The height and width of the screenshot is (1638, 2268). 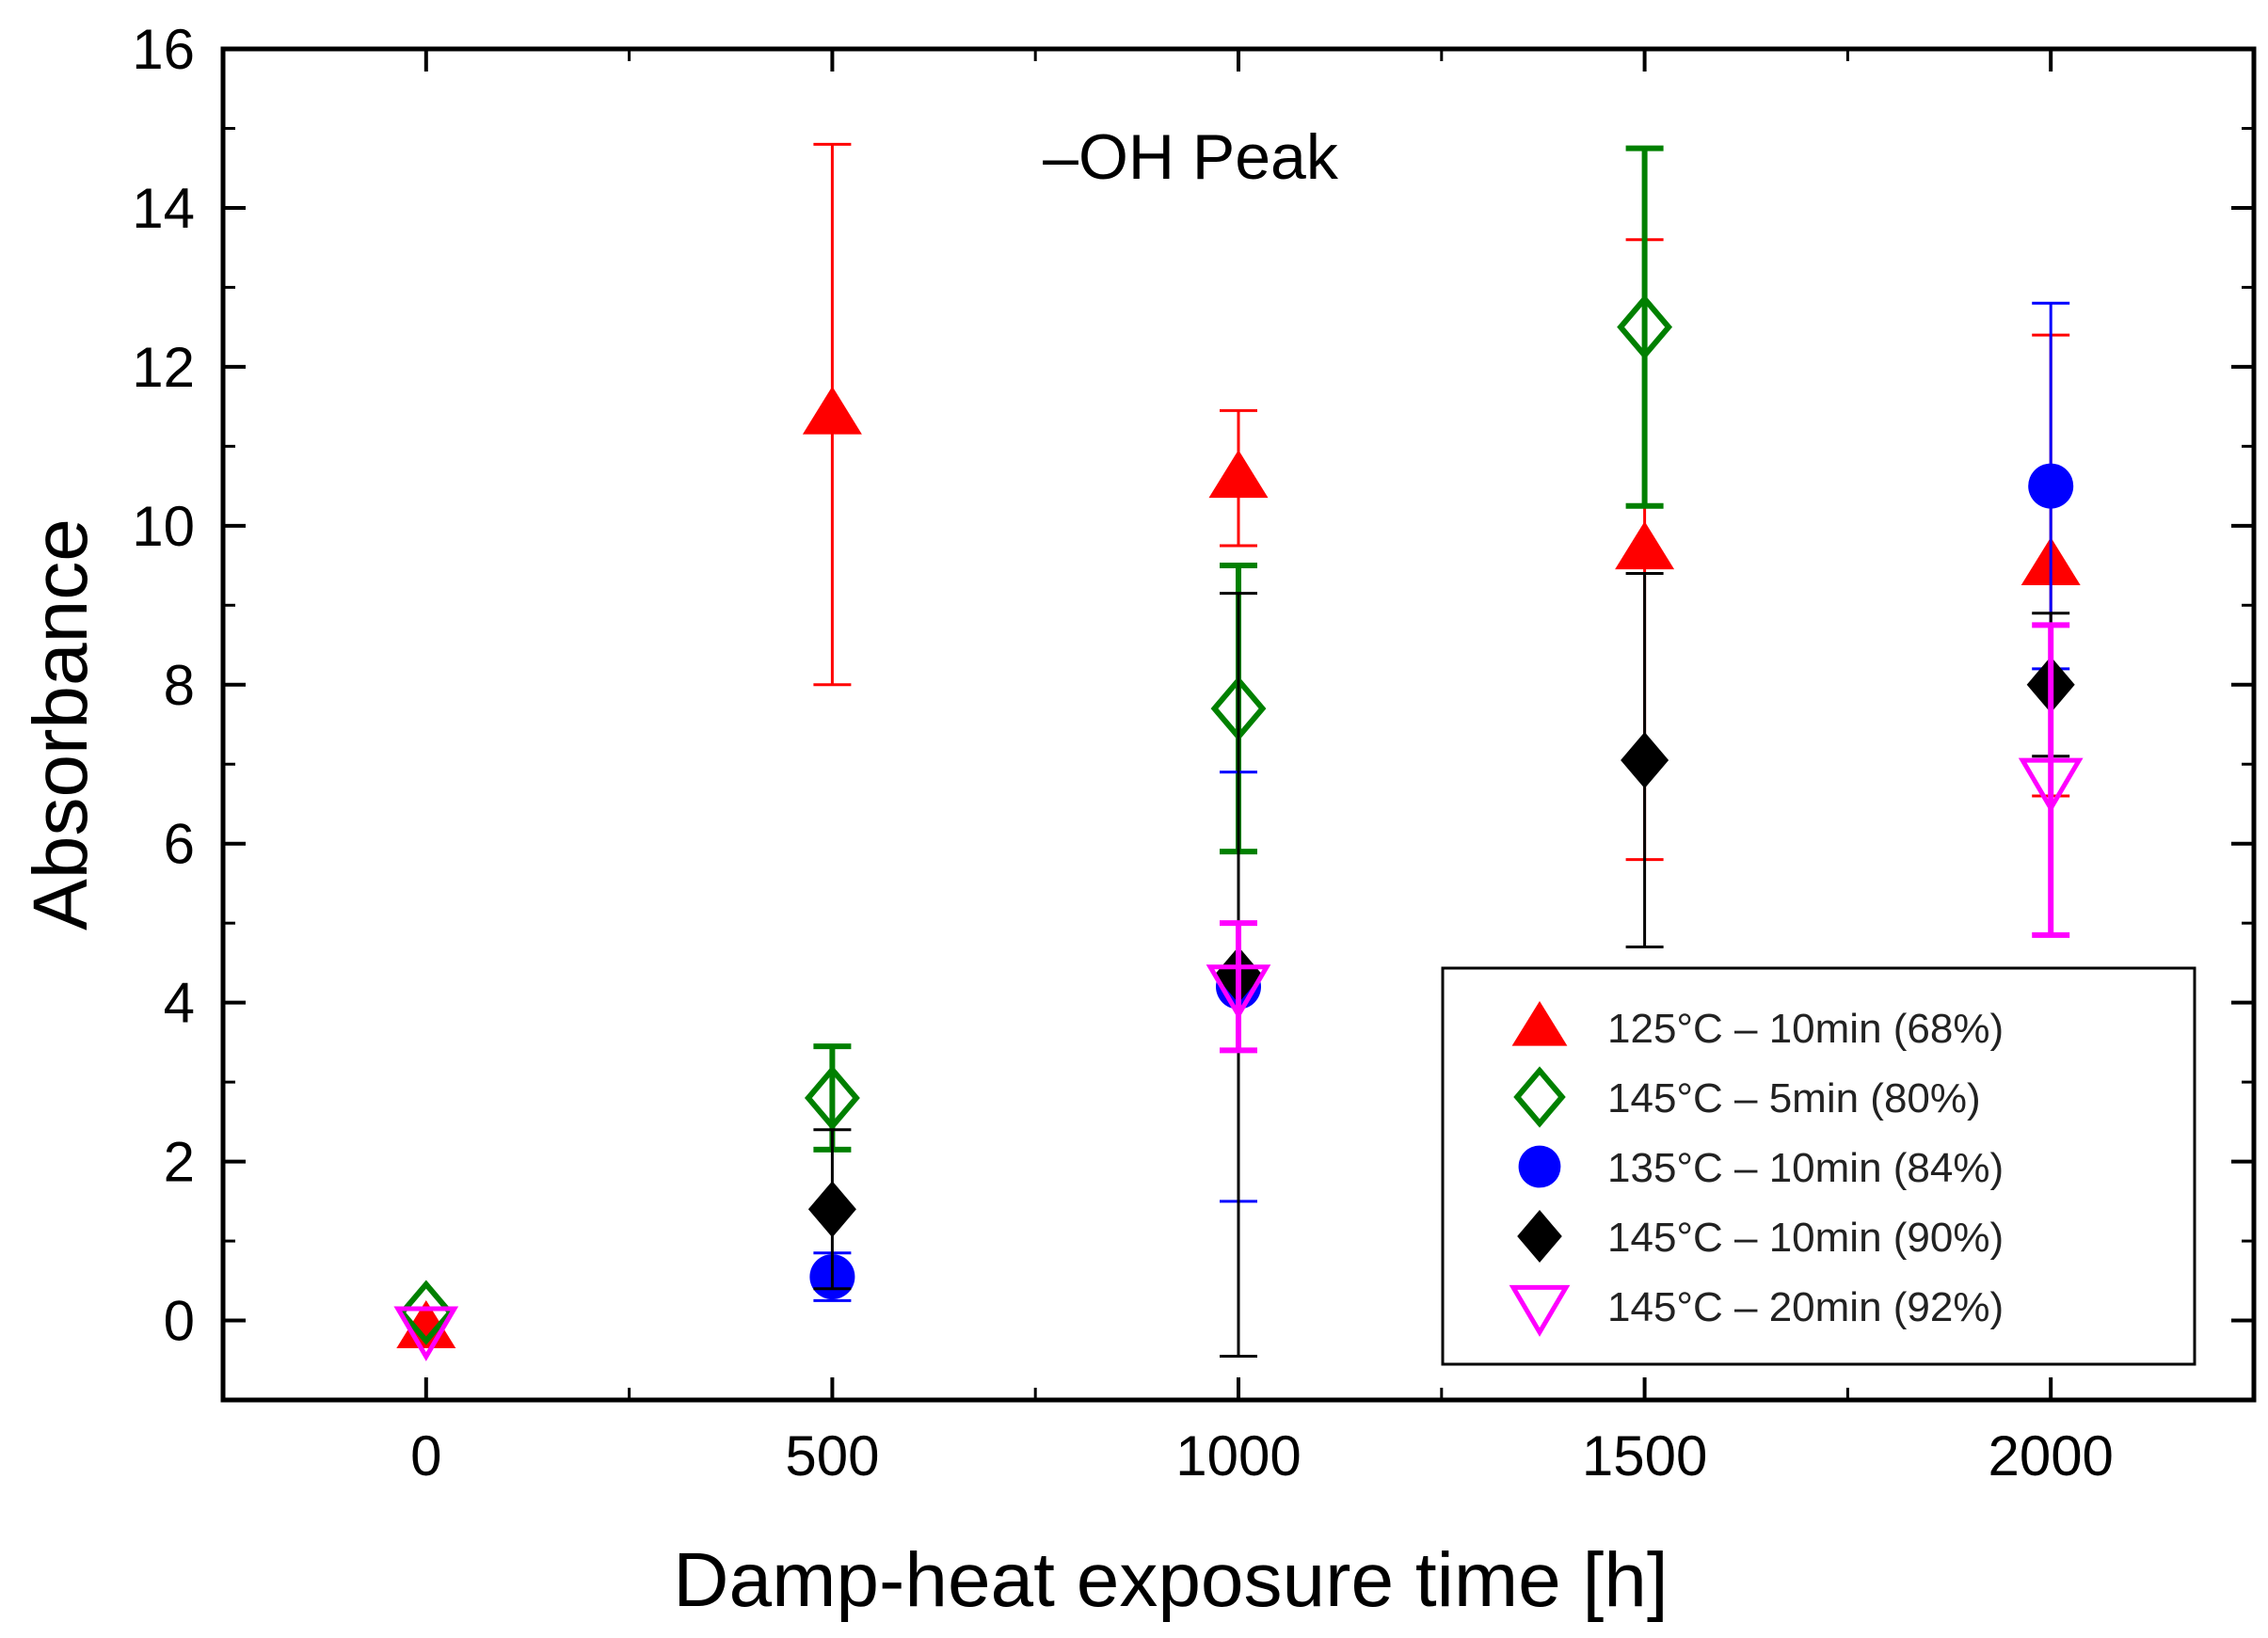 I want to click on y-tick-label: 12, so click(x=163, y=367).